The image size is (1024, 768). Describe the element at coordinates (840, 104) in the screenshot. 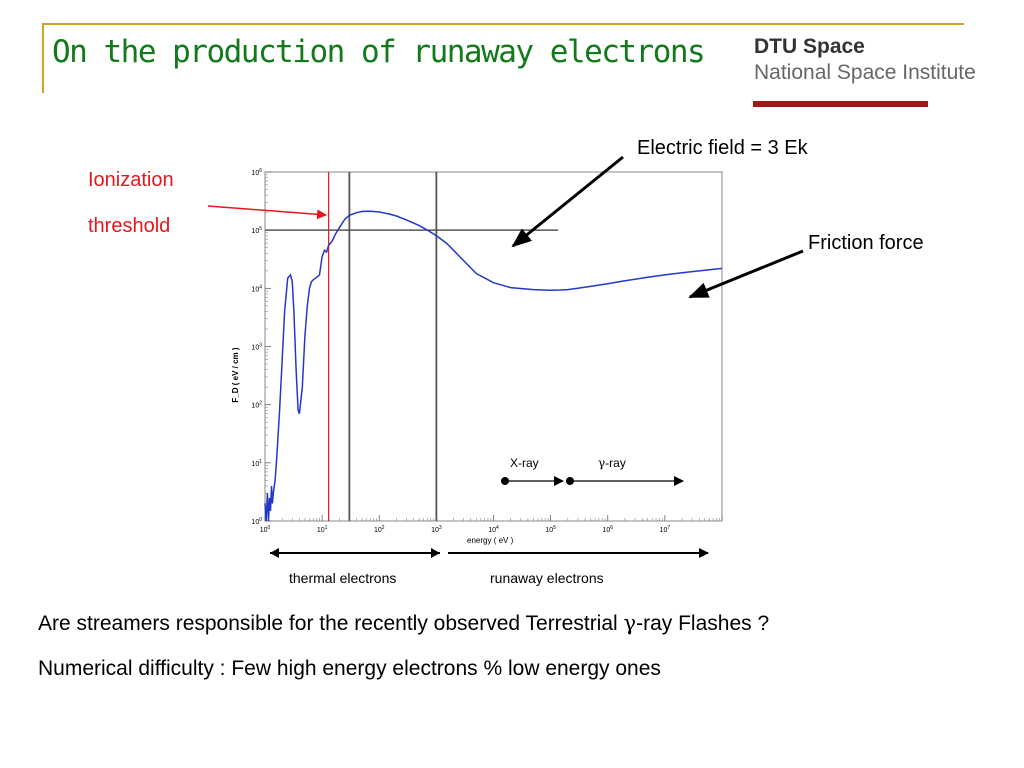

I see `logo-bar` at that location.